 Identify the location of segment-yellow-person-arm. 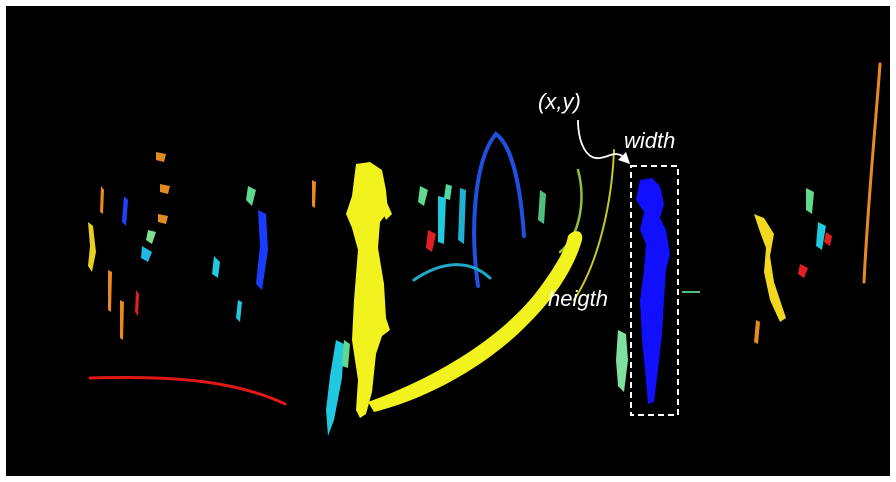
(384, 208).